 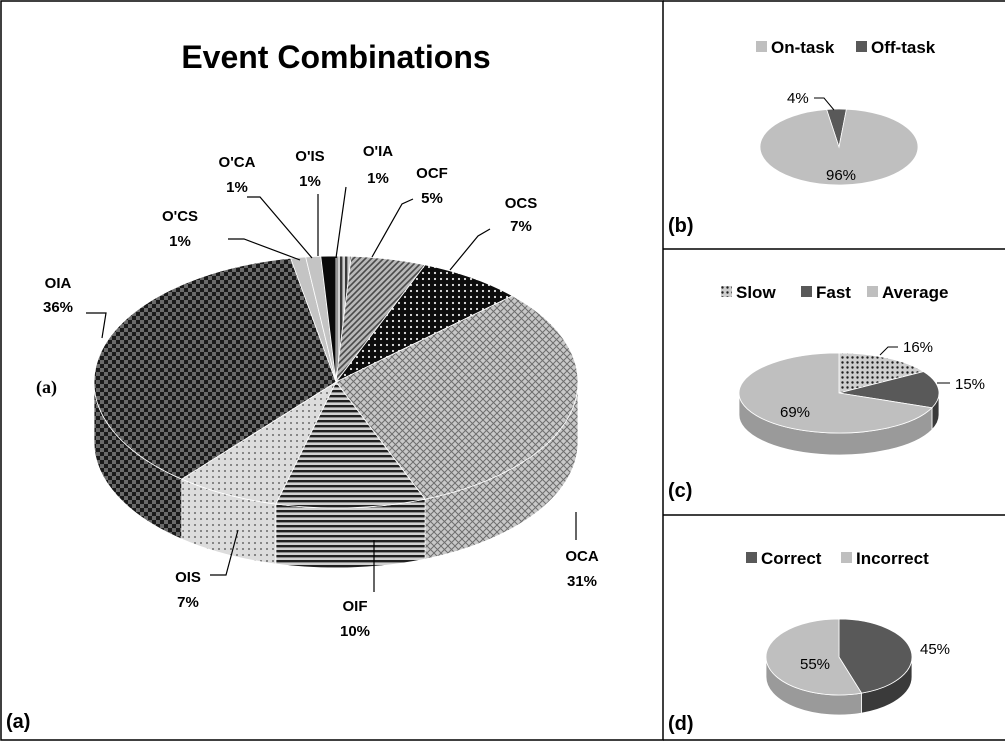 I want to click on pie-slice-correct, so click(x=875, y=656).